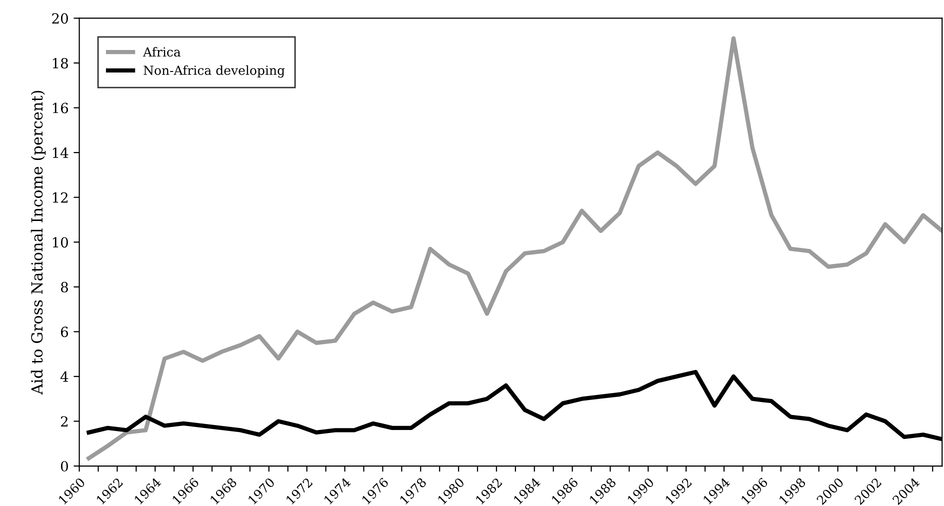 The width and height of the screenshot is (944, 506). I want to click on y-tick-label: 18, so click(60, 63).